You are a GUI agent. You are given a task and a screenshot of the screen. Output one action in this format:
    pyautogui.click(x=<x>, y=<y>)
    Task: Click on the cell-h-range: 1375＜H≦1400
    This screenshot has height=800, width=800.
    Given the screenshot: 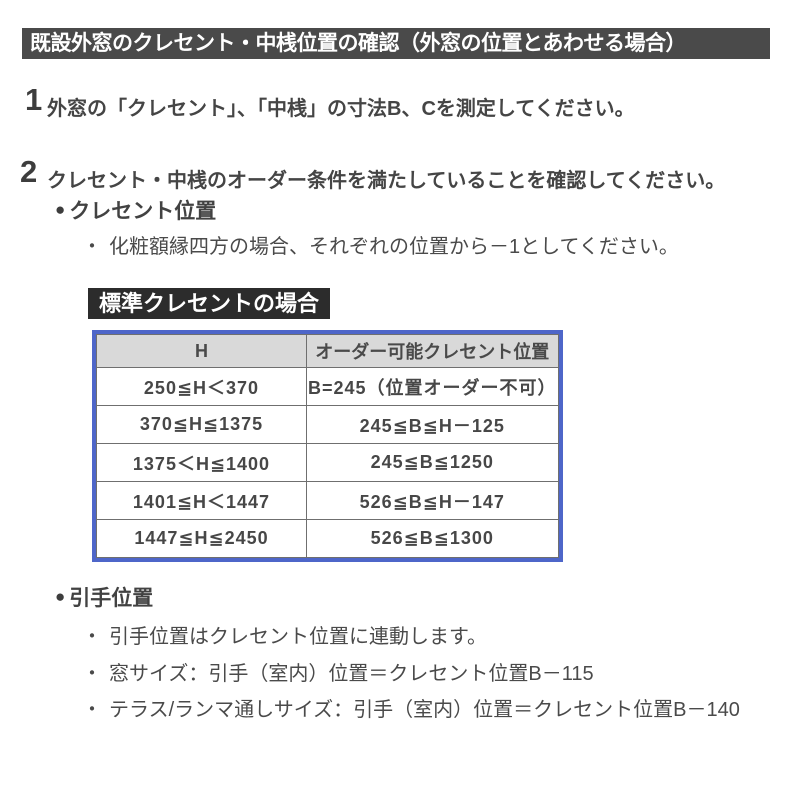 What is the action you would take?
    pyautogui.click(x=201, y=462)
    